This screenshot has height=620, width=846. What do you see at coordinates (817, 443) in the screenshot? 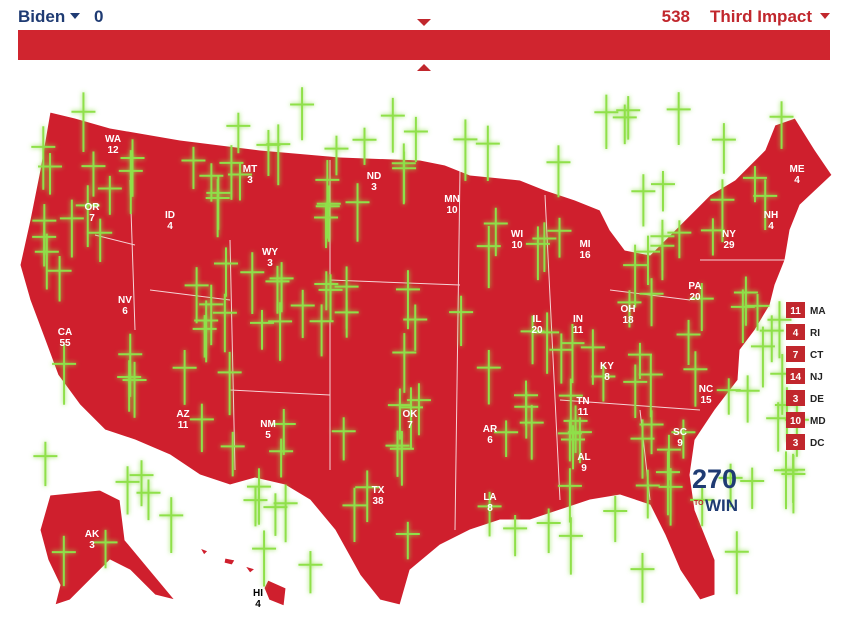
I see `small-state-abbr: DC` at bounding box center [817, 443].